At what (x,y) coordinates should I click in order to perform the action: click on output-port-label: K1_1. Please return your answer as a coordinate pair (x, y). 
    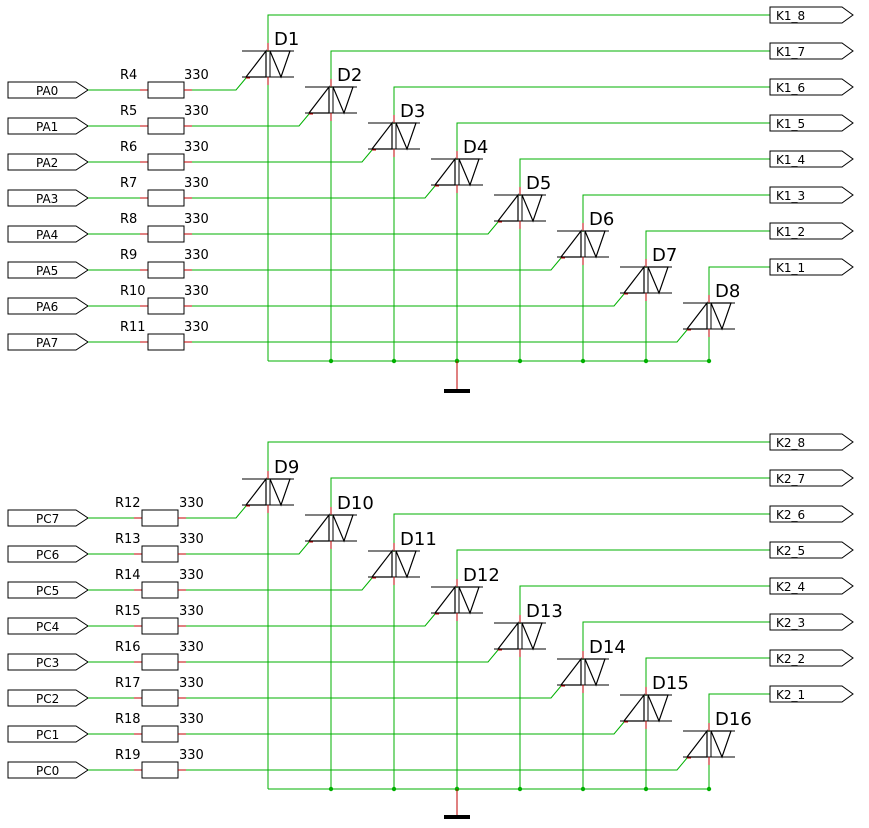
    Looking at the image, I should click on (790, 268).